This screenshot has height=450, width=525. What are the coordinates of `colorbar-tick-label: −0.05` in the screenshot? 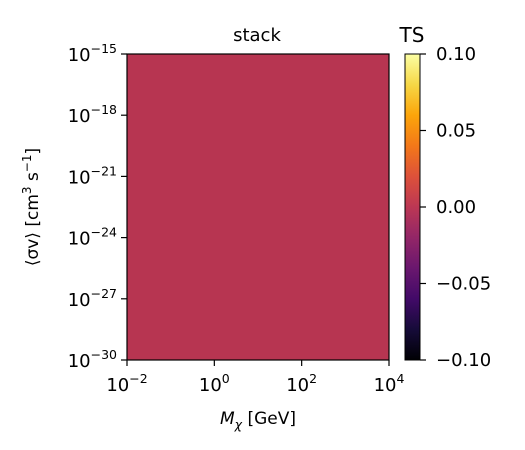 It's located at (463, 284).